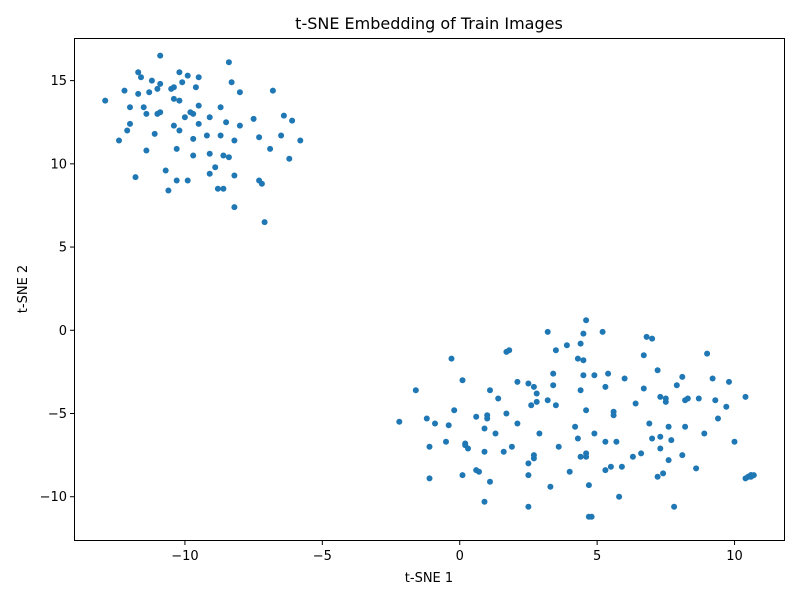 The height and width of the screenshot is (600, 800). Describe the element at coordinates (597, 556) in the screenshot. I see `x-tick-label: 5` at that location.